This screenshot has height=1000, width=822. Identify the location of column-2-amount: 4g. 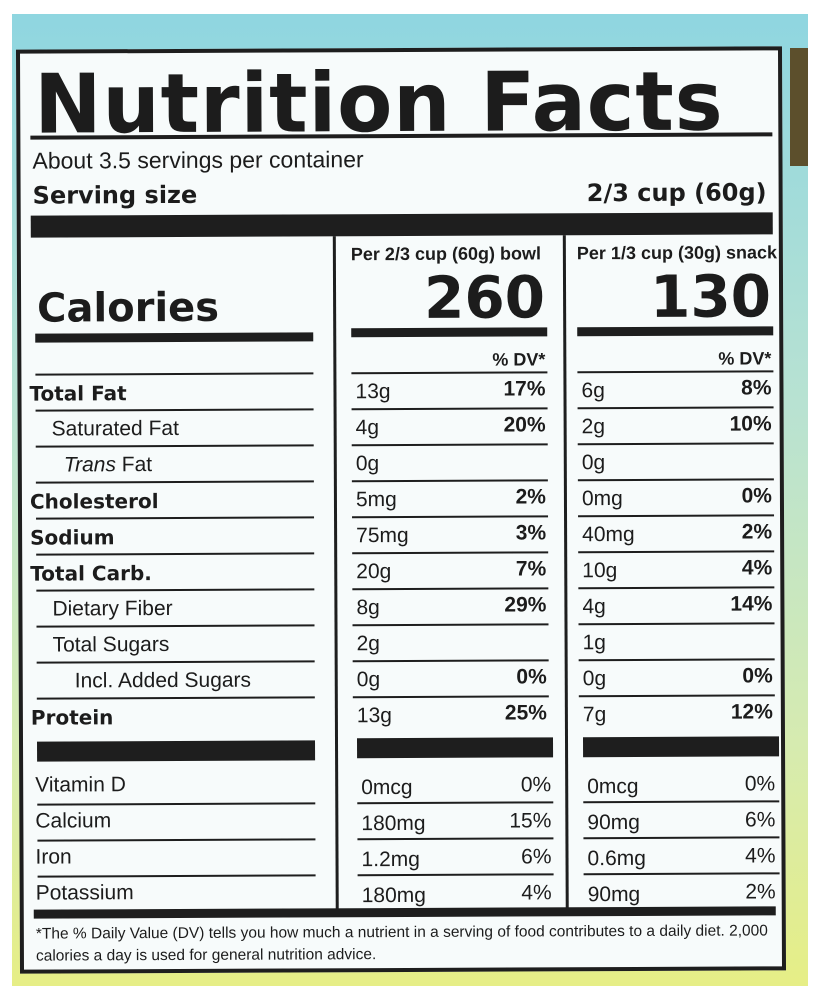
(594, 607).